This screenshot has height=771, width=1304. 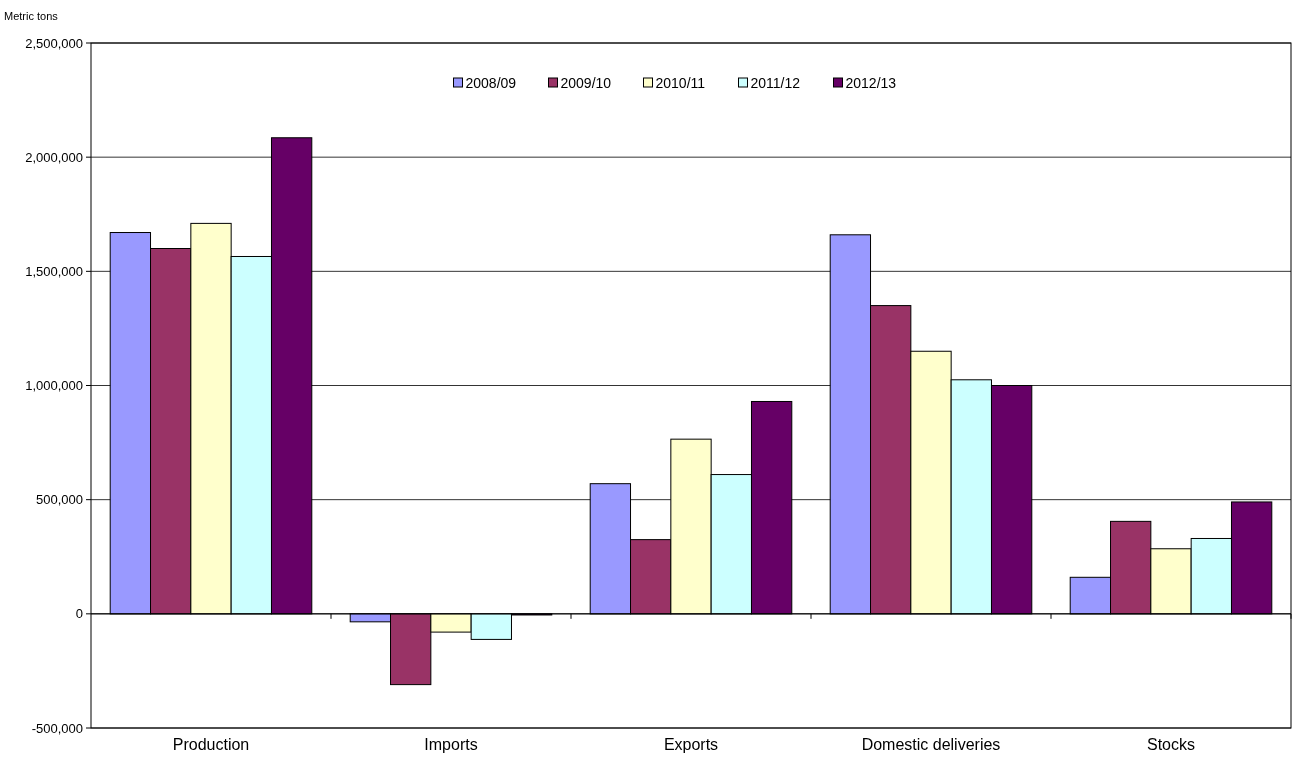 What do you see at coordinates (59, 500) in the screenshot?
I see `y-tick-label: 500,000` at bounding box center [59, 500].